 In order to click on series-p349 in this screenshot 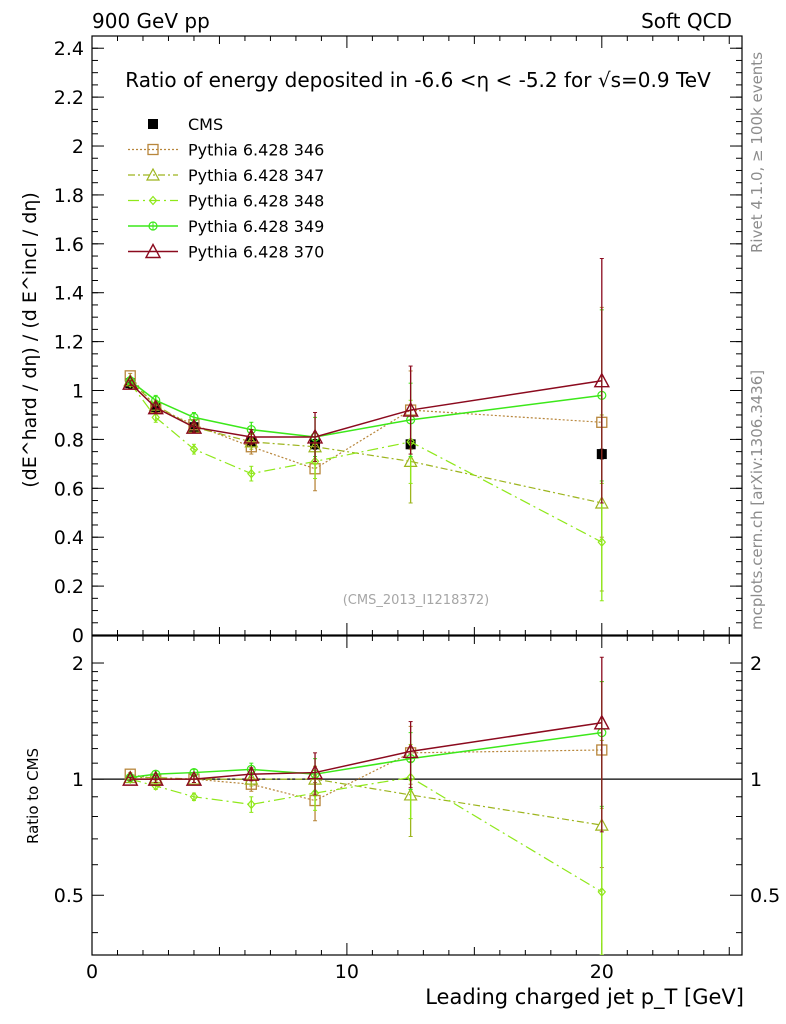, I will do `click(366, 395)`.